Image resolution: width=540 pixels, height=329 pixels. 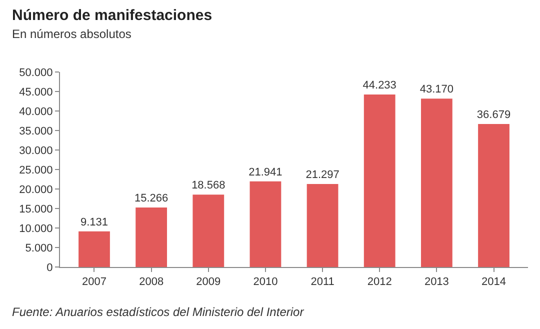 What do you see at coordinates (36, 190) in the screenshot?
I see `y-tick-label: 20.000` at bounding box center [36, 190].